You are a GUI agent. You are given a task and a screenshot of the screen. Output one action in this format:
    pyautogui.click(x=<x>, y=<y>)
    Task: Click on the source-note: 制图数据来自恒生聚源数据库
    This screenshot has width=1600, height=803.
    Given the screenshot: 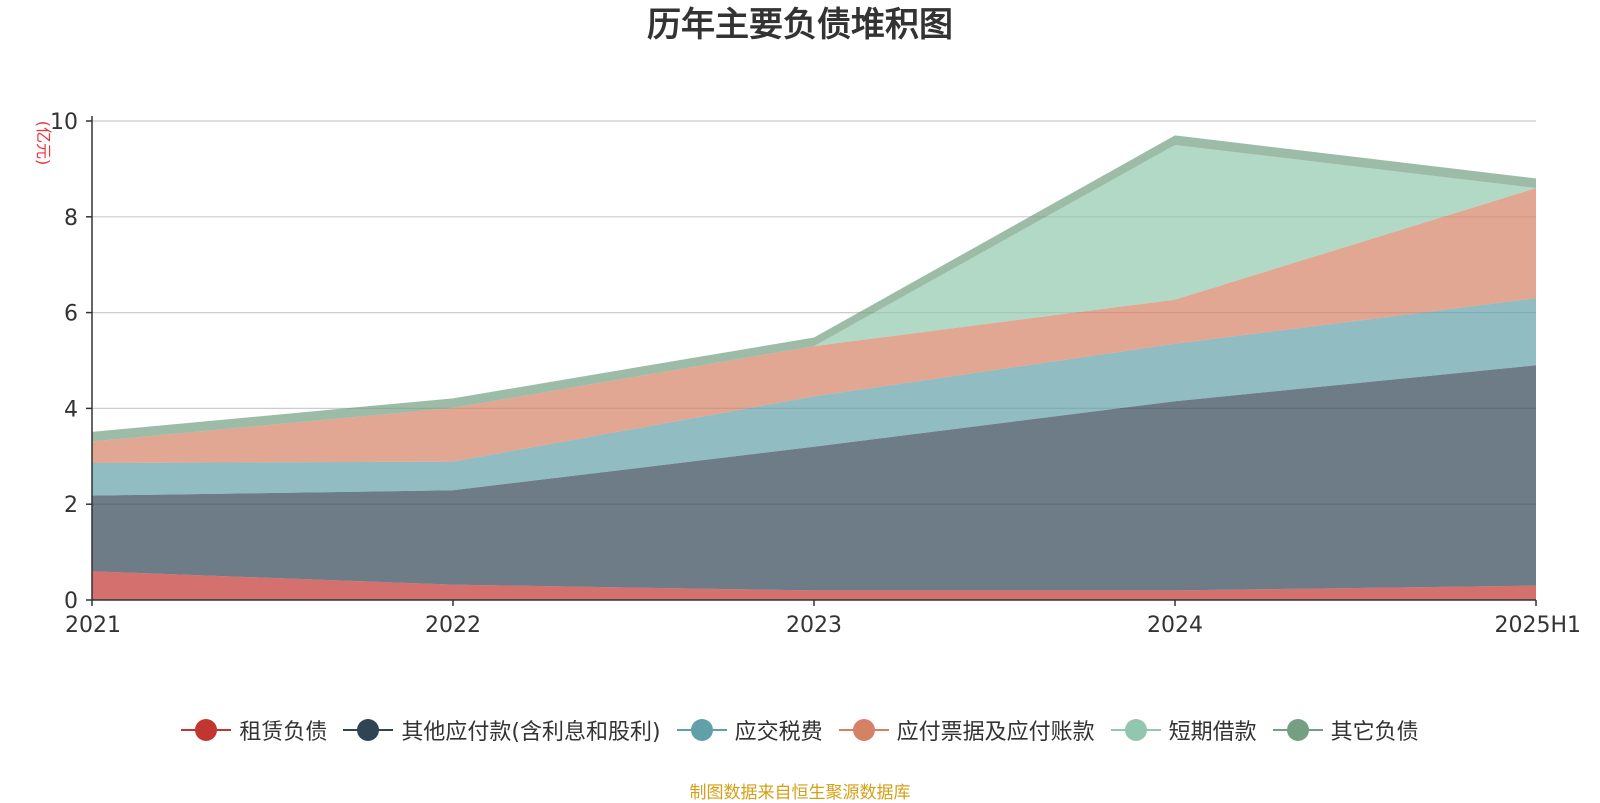 What is the action you would take?
    pyautogui.click(x=800, y=793)
    